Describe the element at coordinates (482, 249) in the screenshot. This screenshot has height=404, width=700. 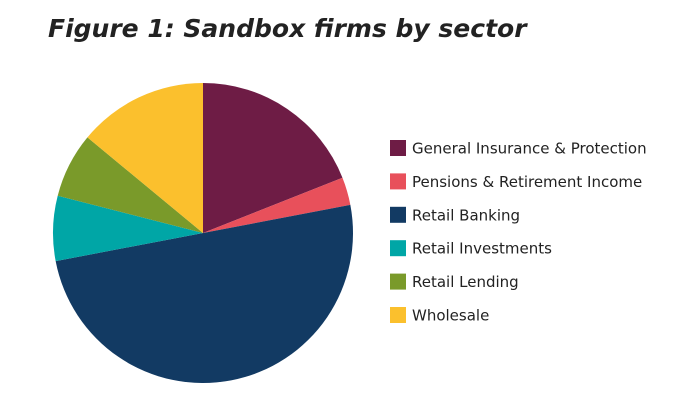
I see `legend-label: Retail Investments` at that location.